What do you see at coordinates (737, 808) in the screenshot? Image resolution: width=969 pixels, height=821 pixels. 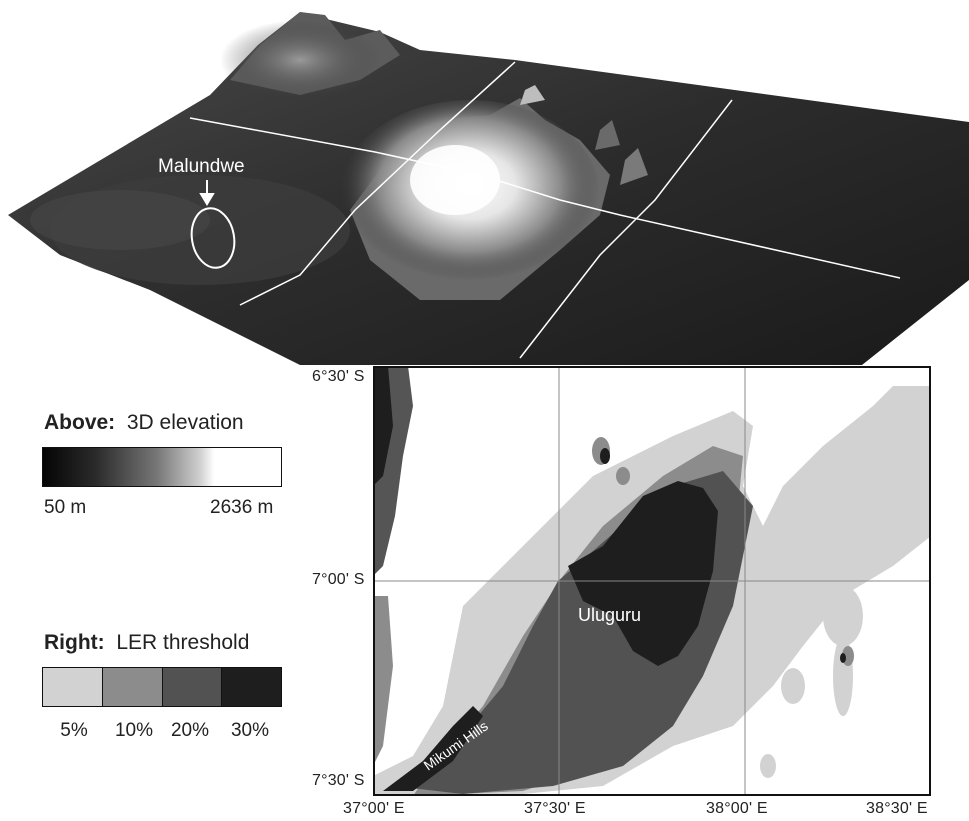 I see `lon-label-3800: 38°00' E` at bounding box center [737, 808].